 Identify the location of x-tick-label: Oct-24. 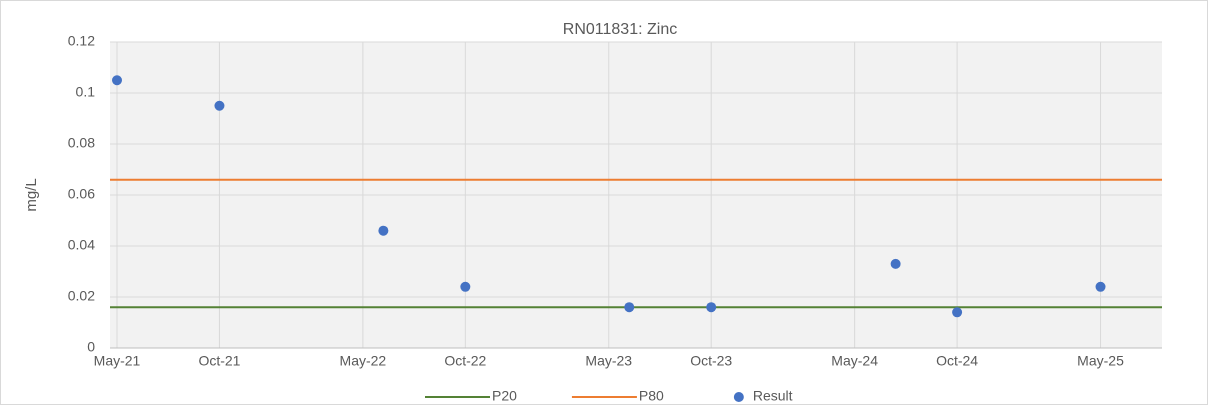
(957, 361).